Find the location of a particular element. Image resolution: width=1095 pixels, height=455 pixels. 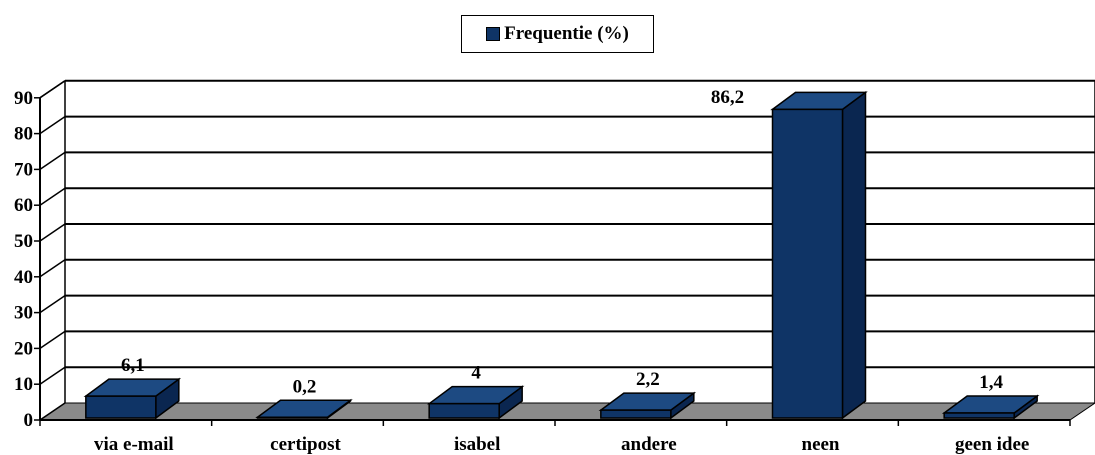

y-tick-label: 20 is located at coordinates (23, 348).